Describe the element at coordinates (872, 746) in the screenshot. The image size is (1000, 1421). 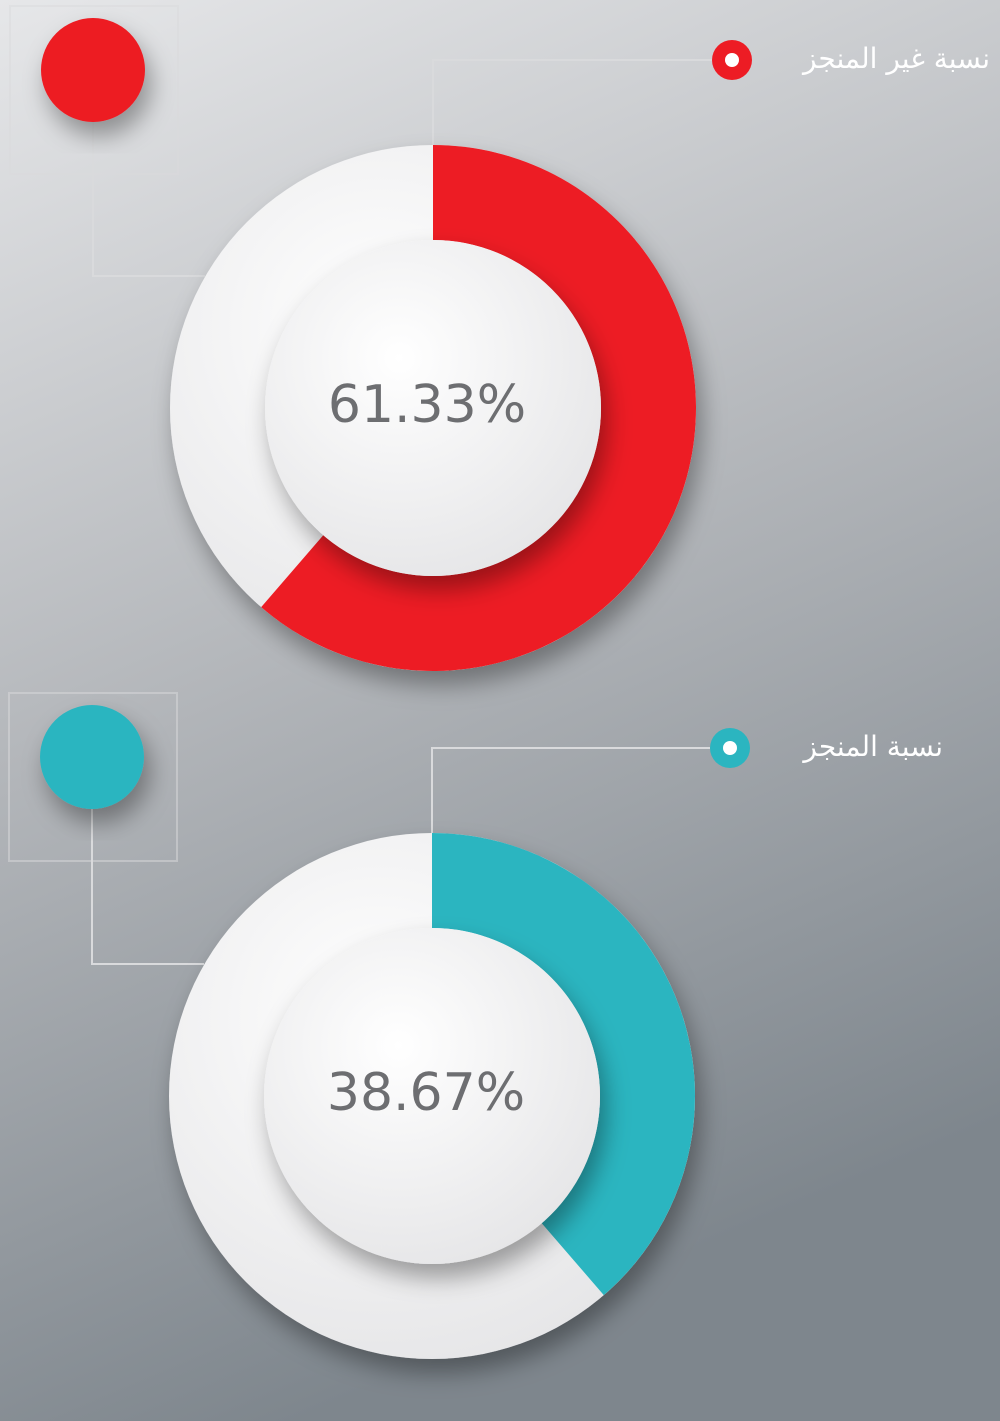
I see `legend-label: نسبة المنجز` at that location.